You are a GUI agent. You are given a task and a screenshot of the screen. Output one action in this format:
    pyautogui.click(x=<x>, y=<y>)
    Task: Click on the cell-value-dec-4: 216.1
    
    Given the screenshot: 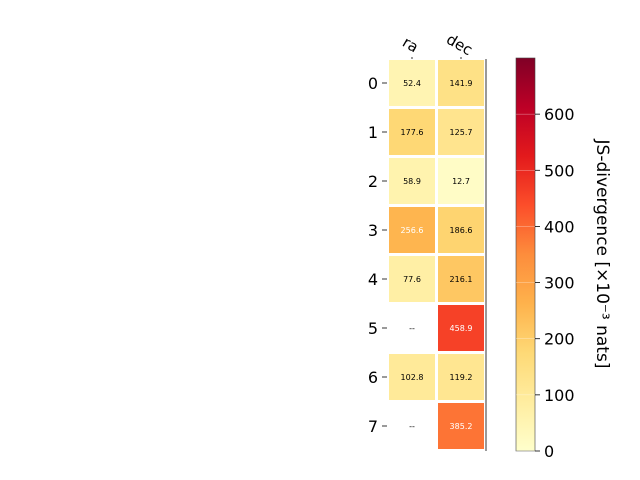 What is the action you would take?
    pyautogui.click(x=461, y=279)
    